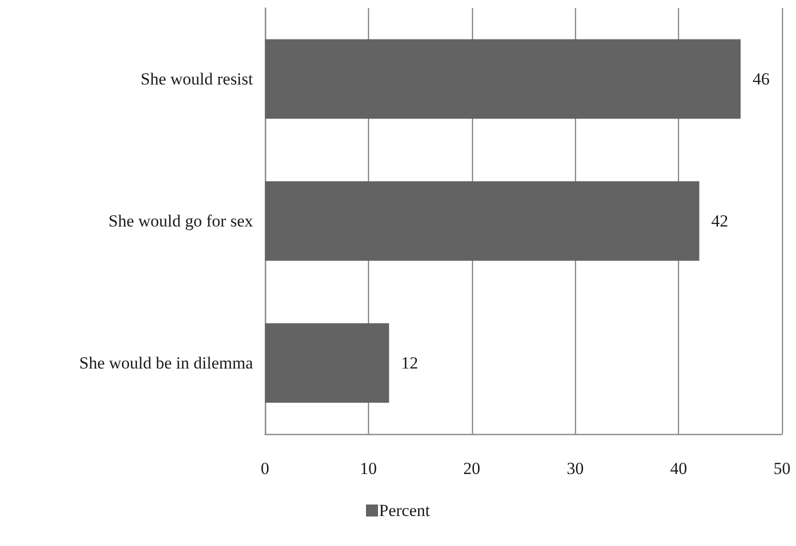 The height and width of the screenshot is (546, 796). Describe the element at coordinates (761, 79) in the screenshot. I see `data-label: 46` at that location.